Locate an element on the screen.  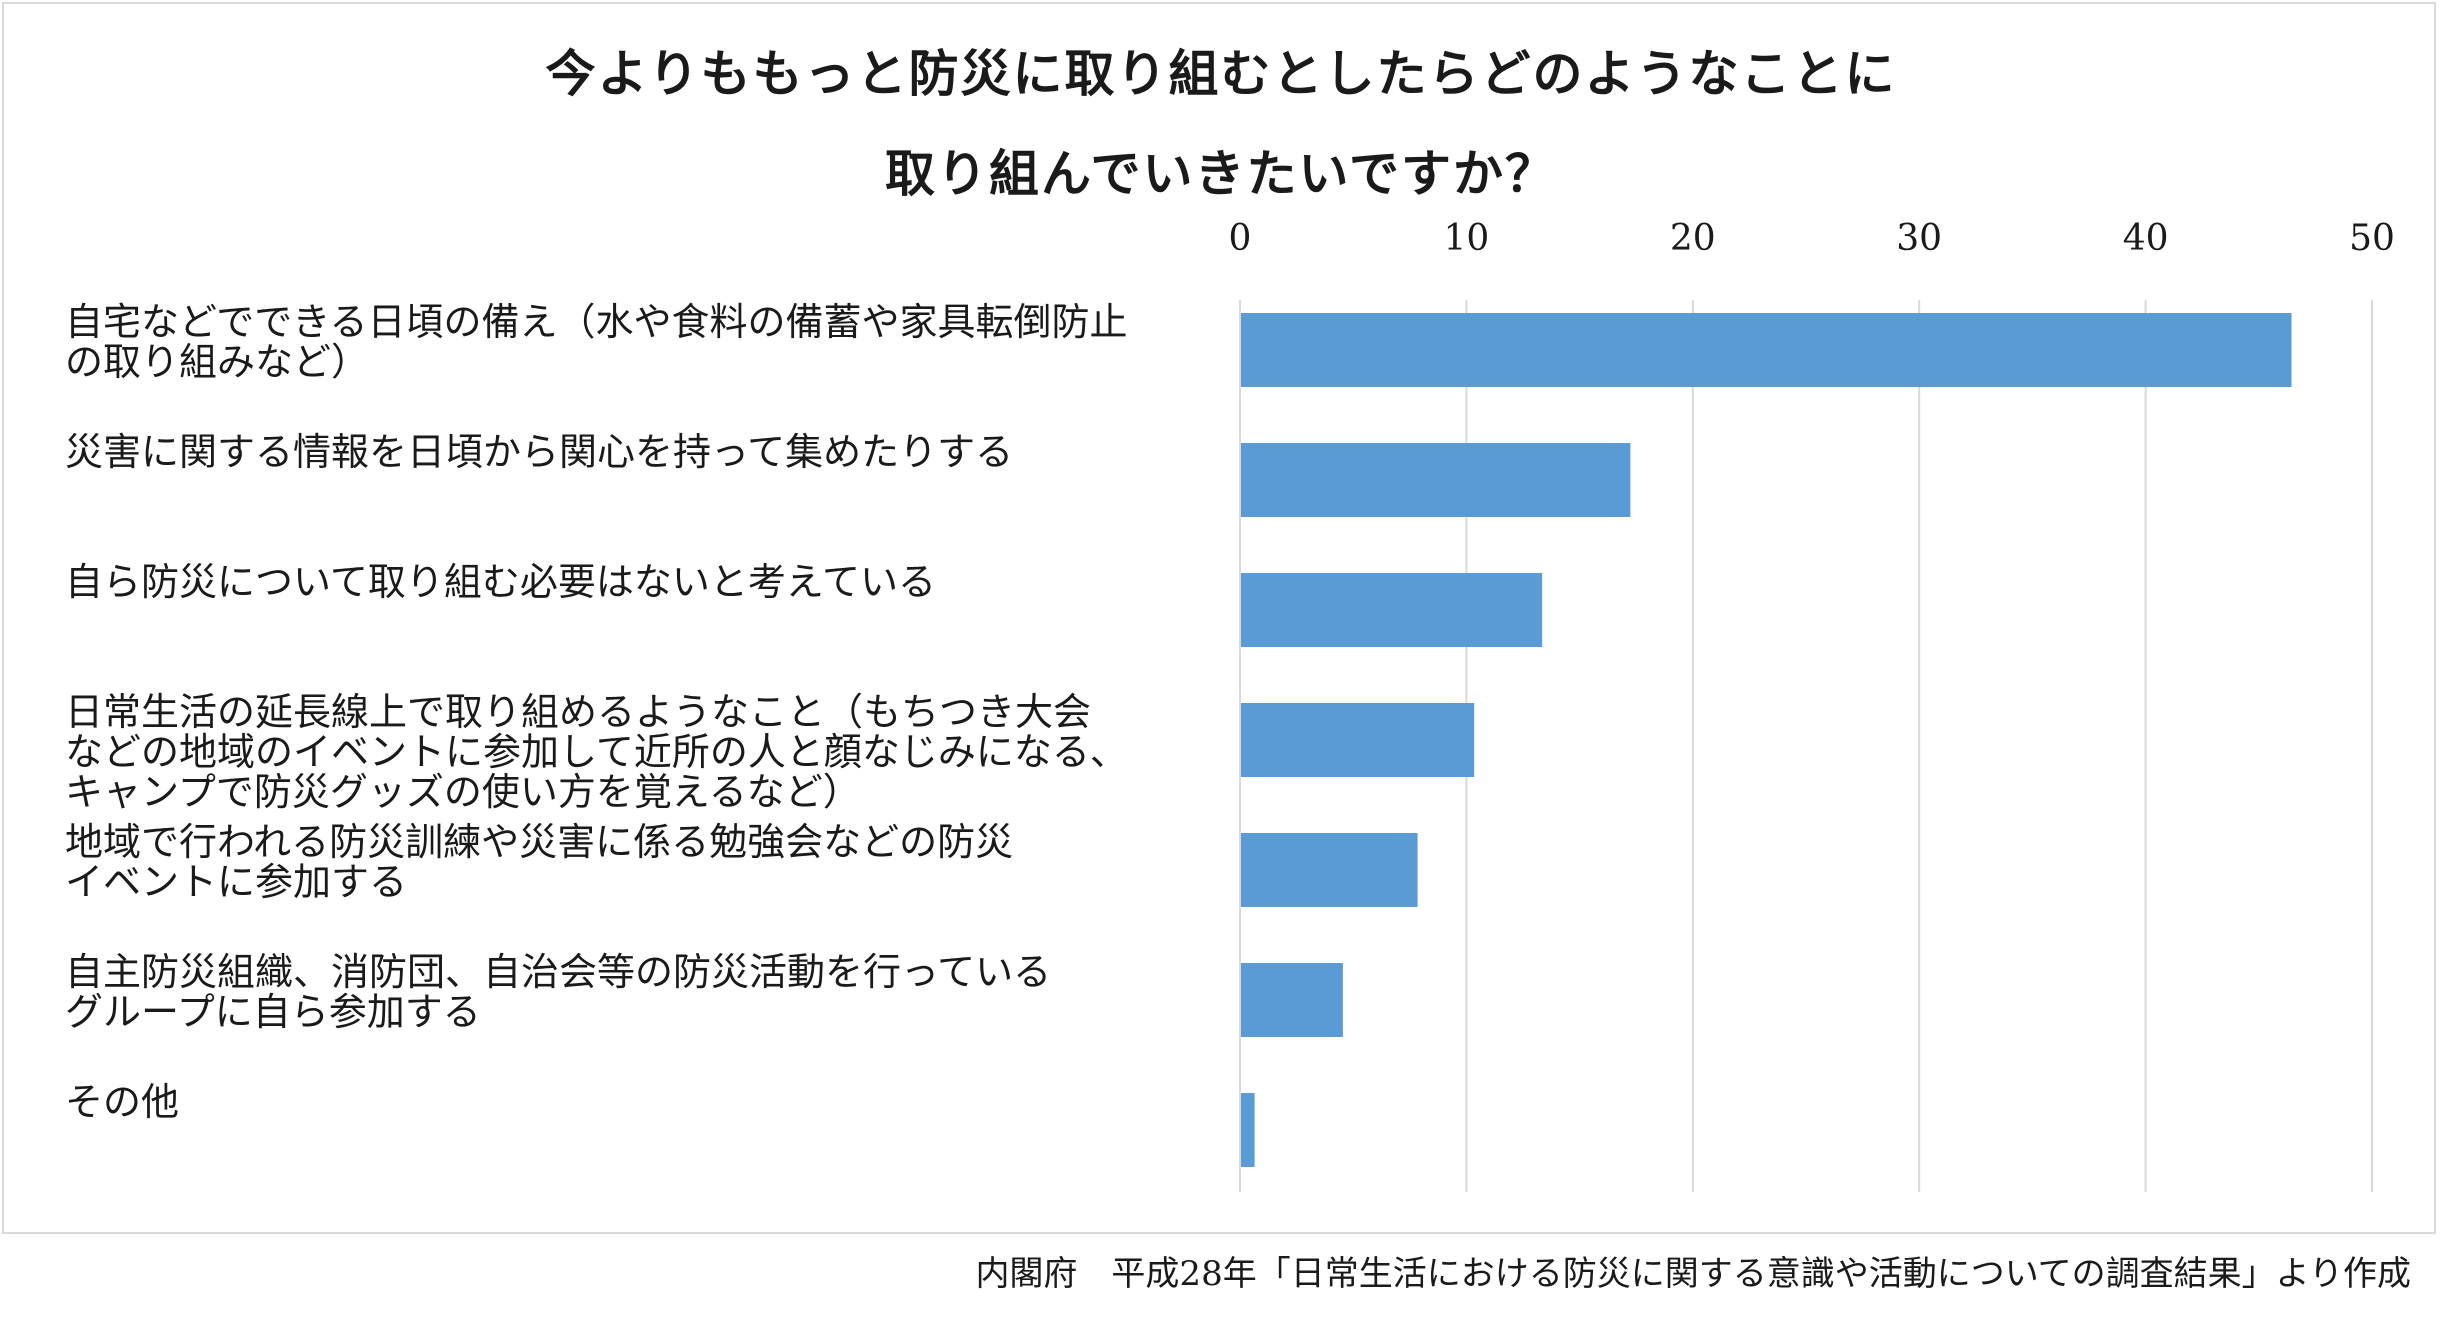
category-label-6: 自主防災組織、消防団、自治会等の防災活動を行っている グループに自ら参加する is located at coordinates (558, 992).